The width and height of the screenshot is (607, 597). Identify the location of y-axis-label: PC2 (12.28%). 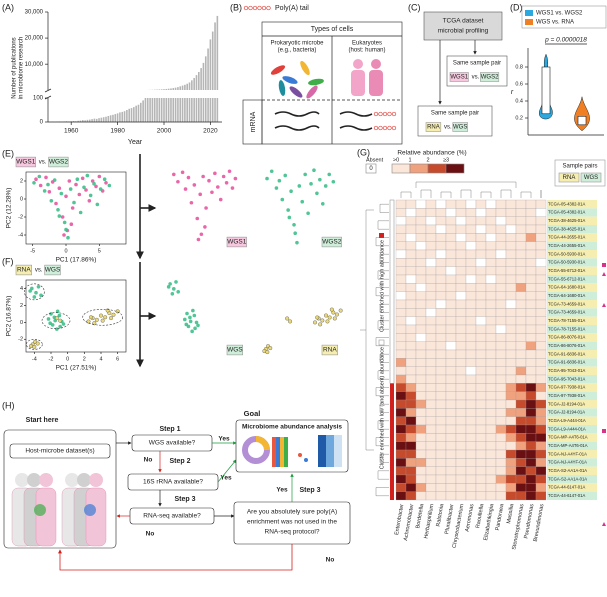
(9, 208).